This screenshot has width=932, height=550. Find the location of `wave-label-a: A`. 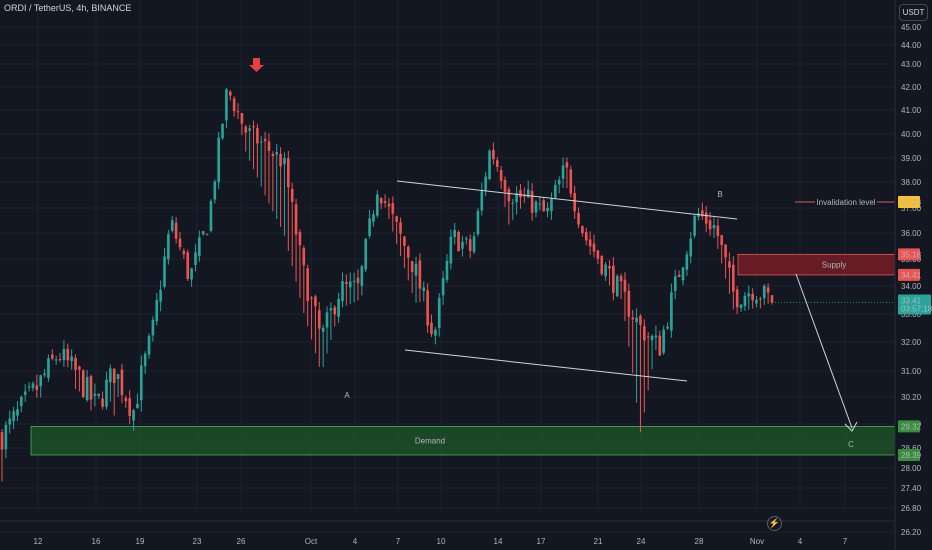

wave-label-a: A is located at coordinates (347, 395).